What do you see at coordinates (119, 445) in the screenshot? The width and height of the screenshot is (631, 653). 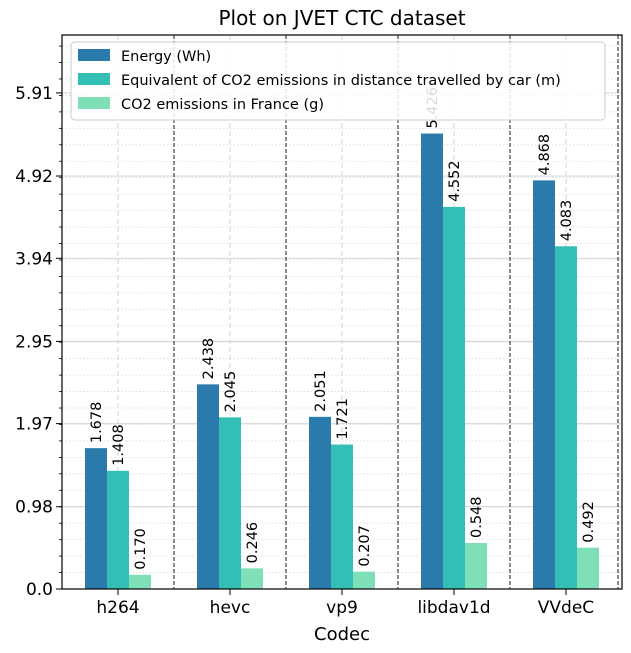 I see `data-label: 1.408` at bounding box center [119, 445].